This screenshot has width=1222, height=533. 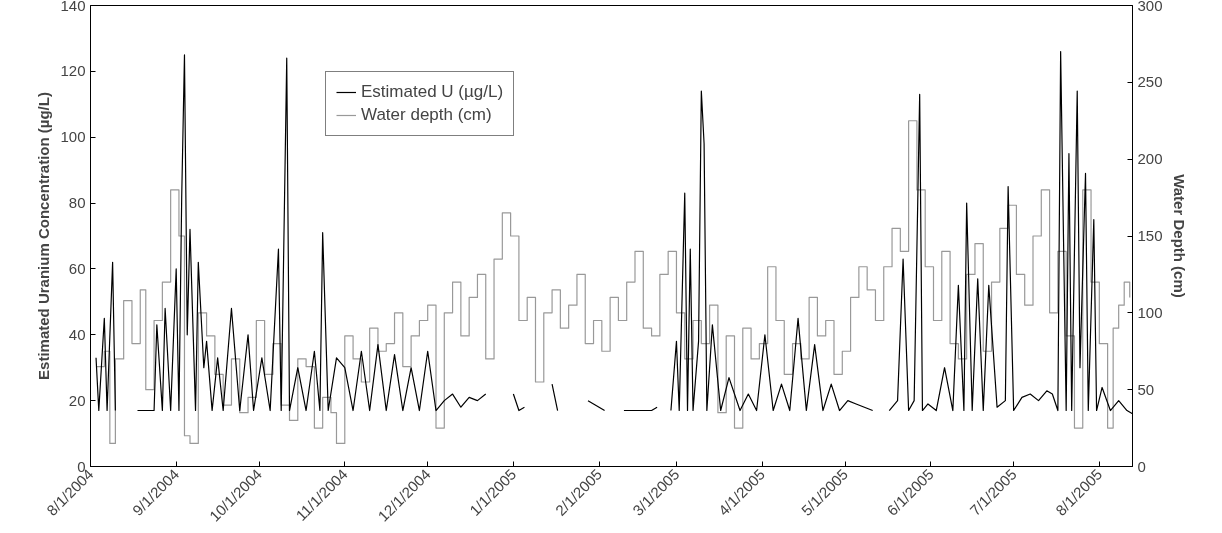 What do you see at coordinates (44, 236) in the screenshot?
I see `y-axis-title: Estimated Uranium Concentration (µg/L)` at bounding box center [44, 236].